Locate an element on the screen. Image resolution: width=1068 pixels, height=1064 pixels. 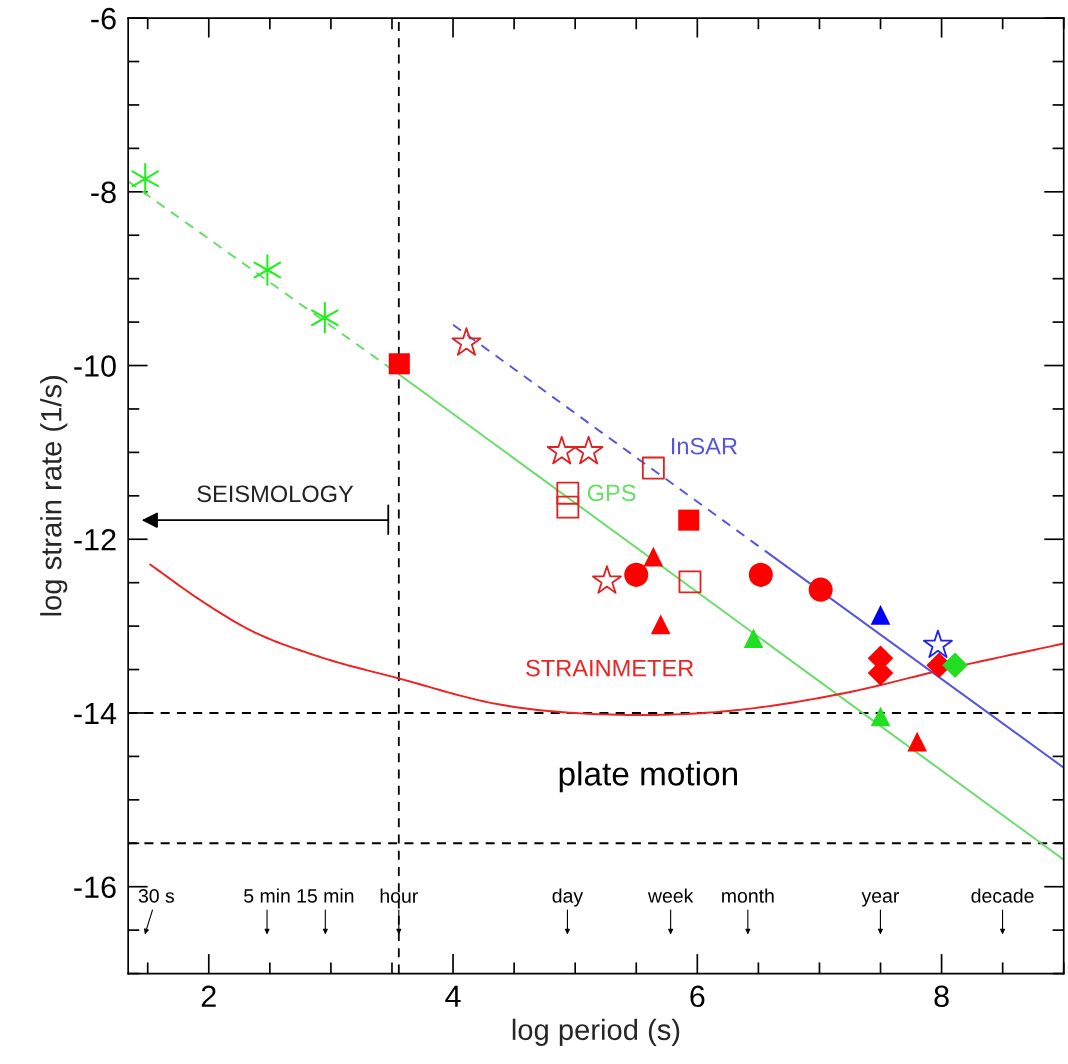
series-label: STRAINMETER is located at coordinates (610, 668).